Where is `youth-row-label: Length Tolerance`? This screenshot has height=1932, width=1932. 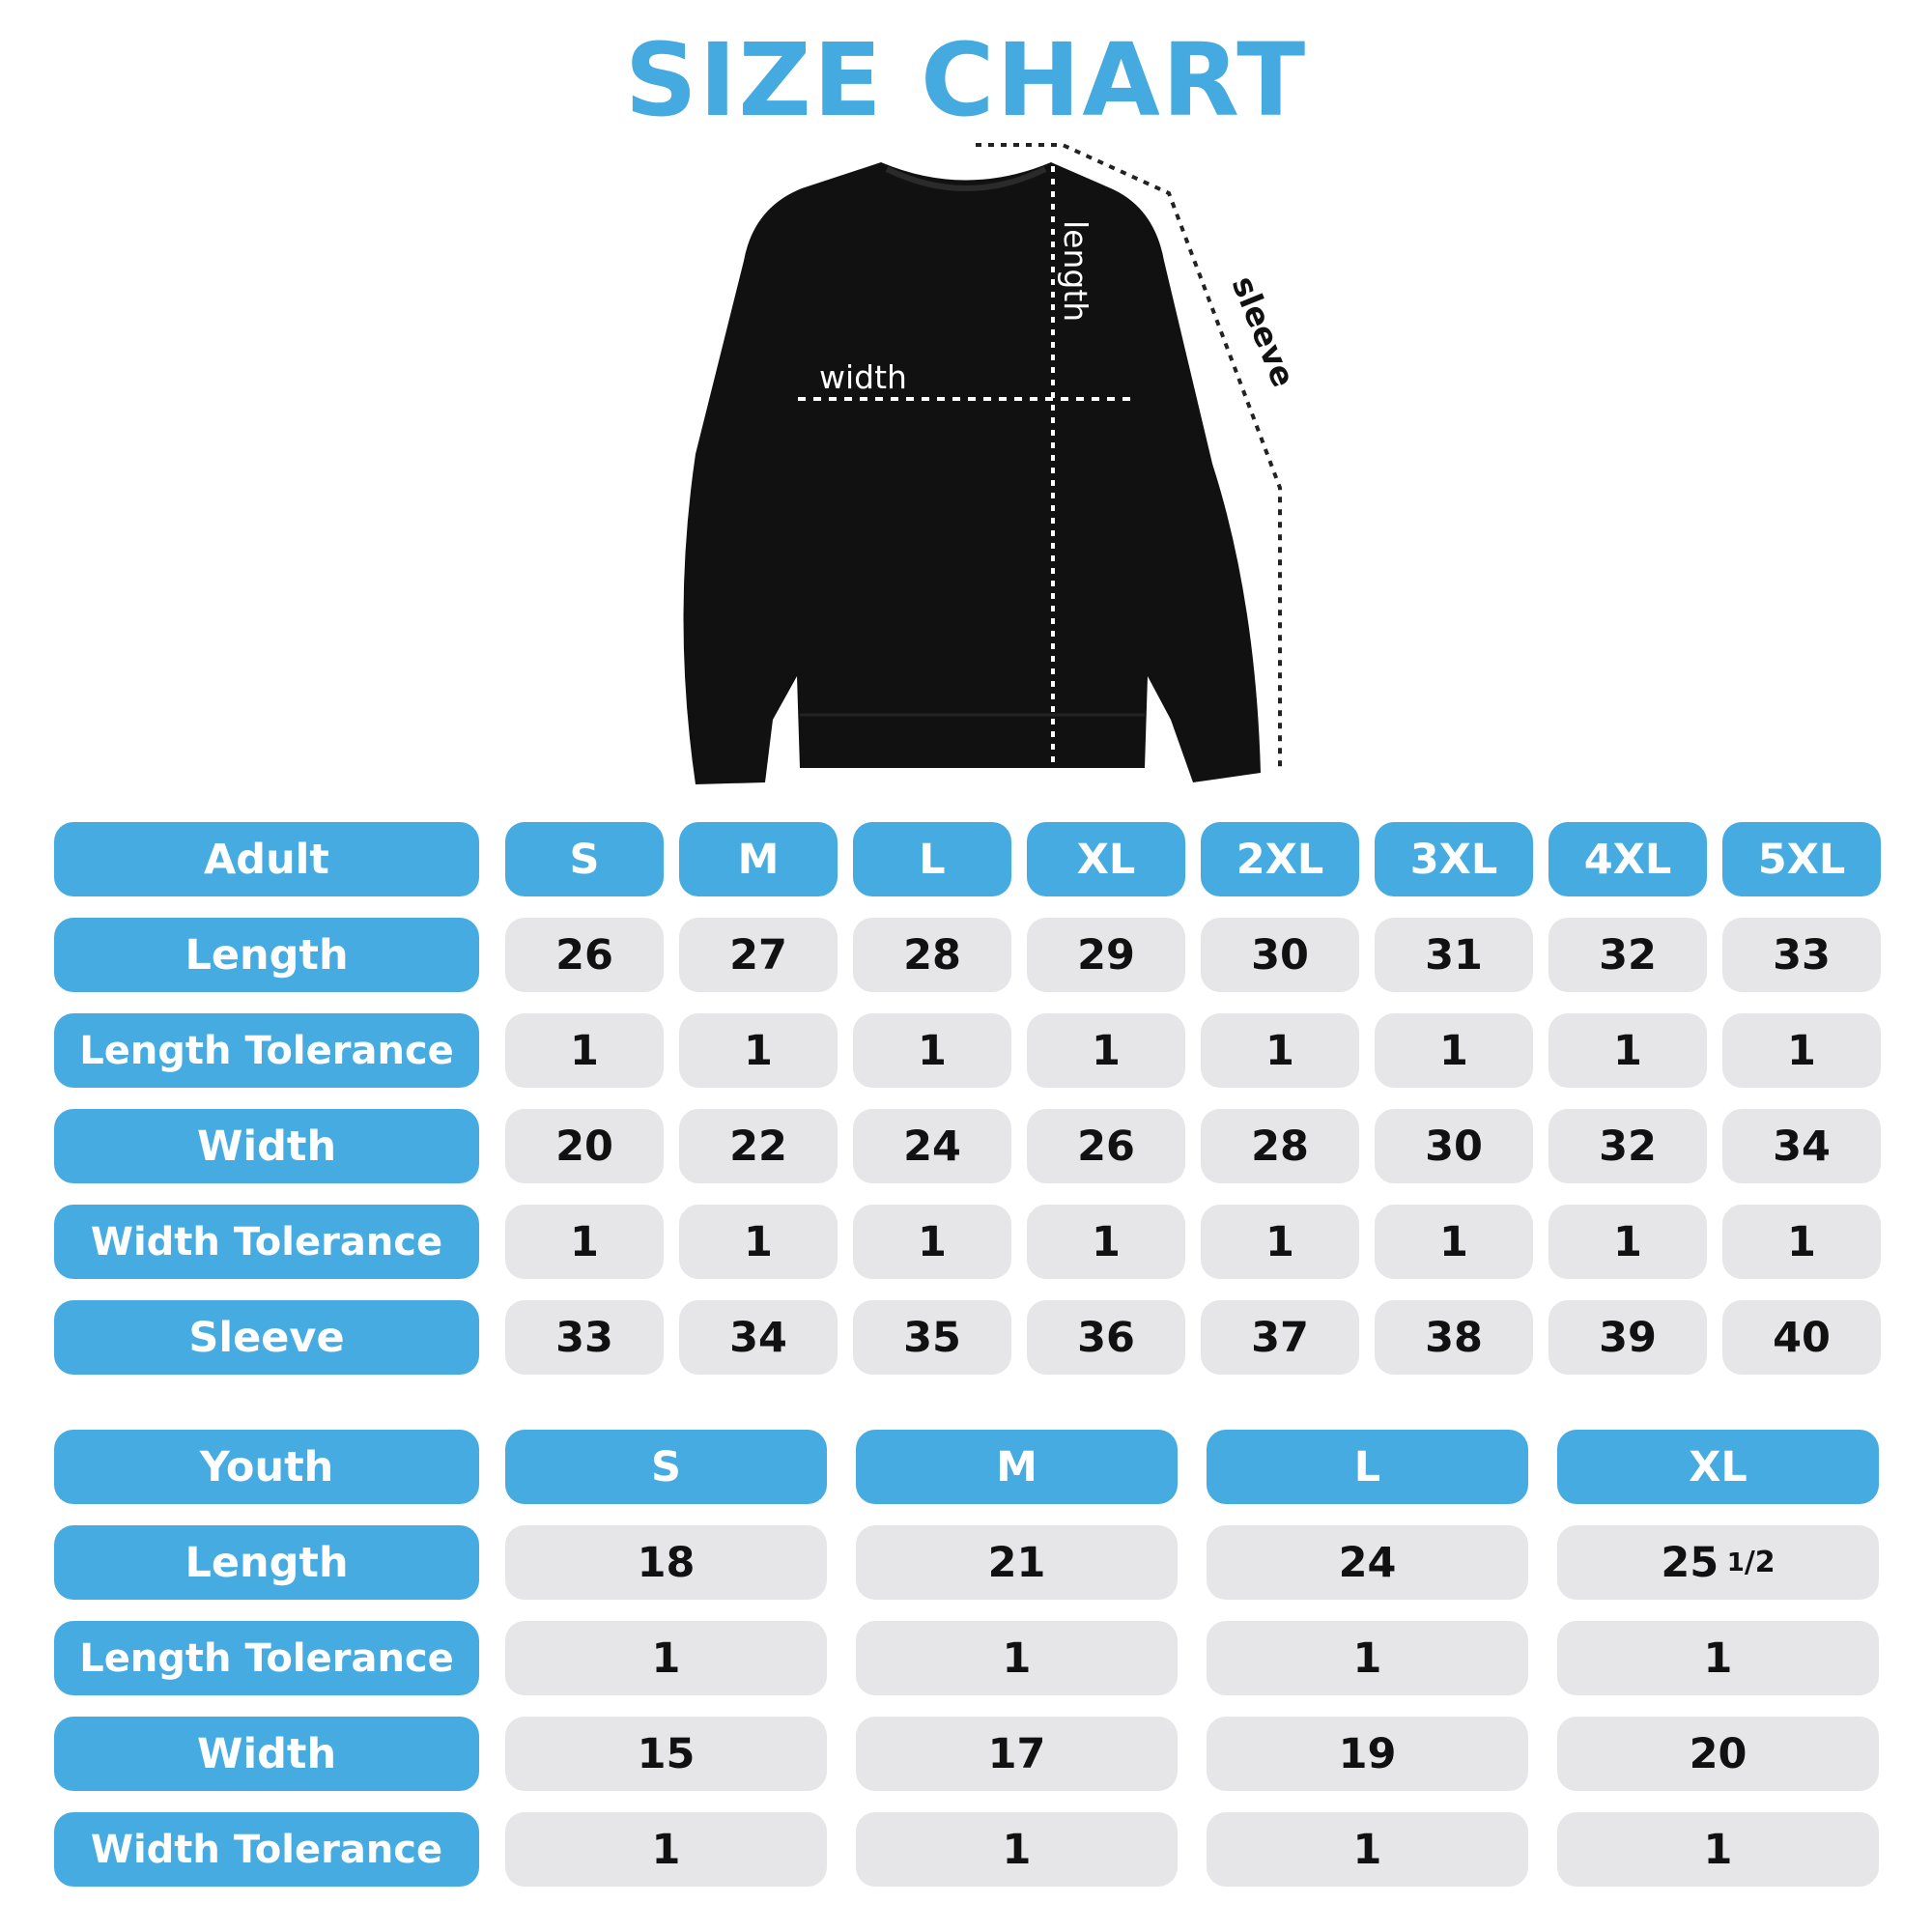
youth-row-label: Length Tolerance is located at coordinates (266, 1658).